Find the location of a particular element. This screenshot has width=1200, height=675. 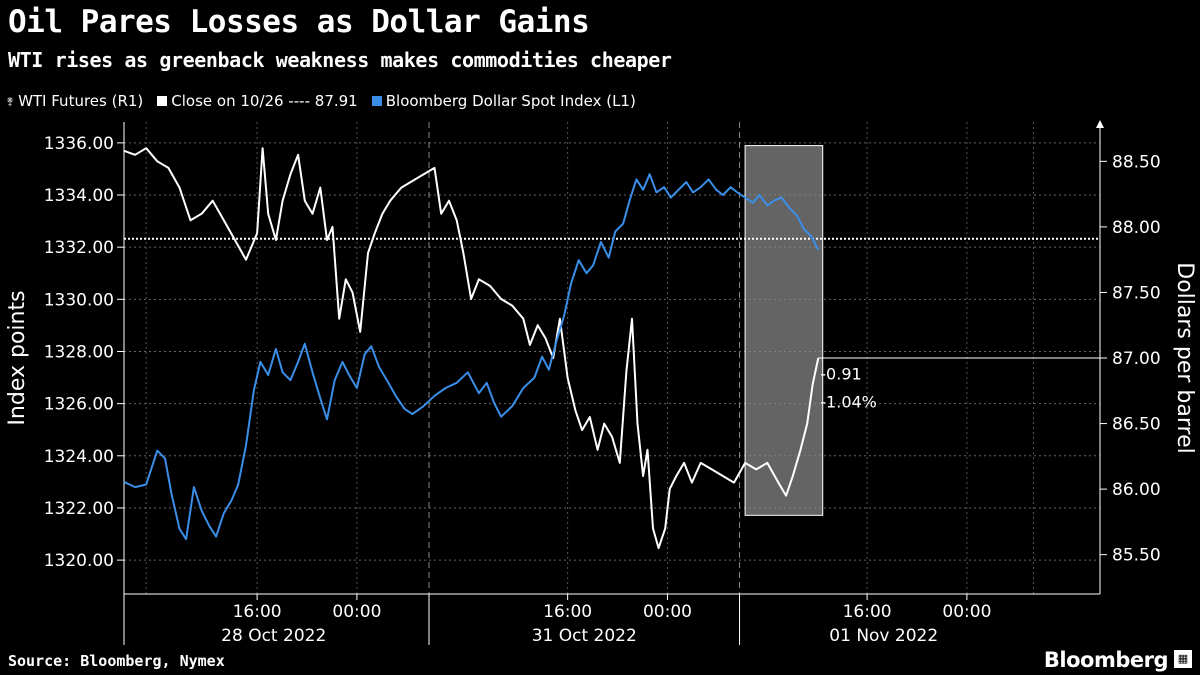

change-annotation: -1.04% is located at coordinates (848, 401).